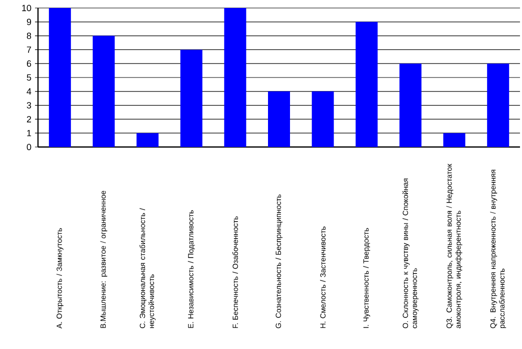 The image size is (522, 349). What do you see at coordinates (29, 91) in the screenshot?
I see `y-tick-label: 4` at bounding box center [29, 91].